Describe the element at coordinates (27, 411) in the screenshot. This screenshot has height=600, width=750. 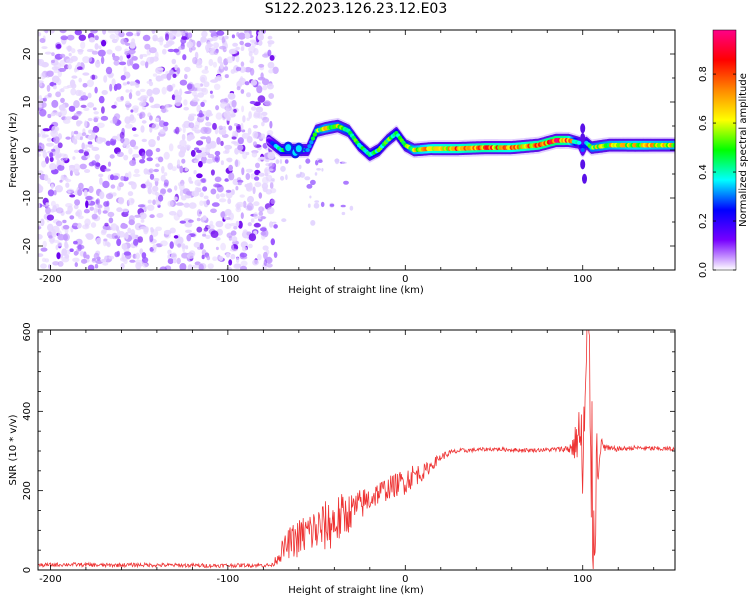
I see `y-tick-label: 400` at that location.